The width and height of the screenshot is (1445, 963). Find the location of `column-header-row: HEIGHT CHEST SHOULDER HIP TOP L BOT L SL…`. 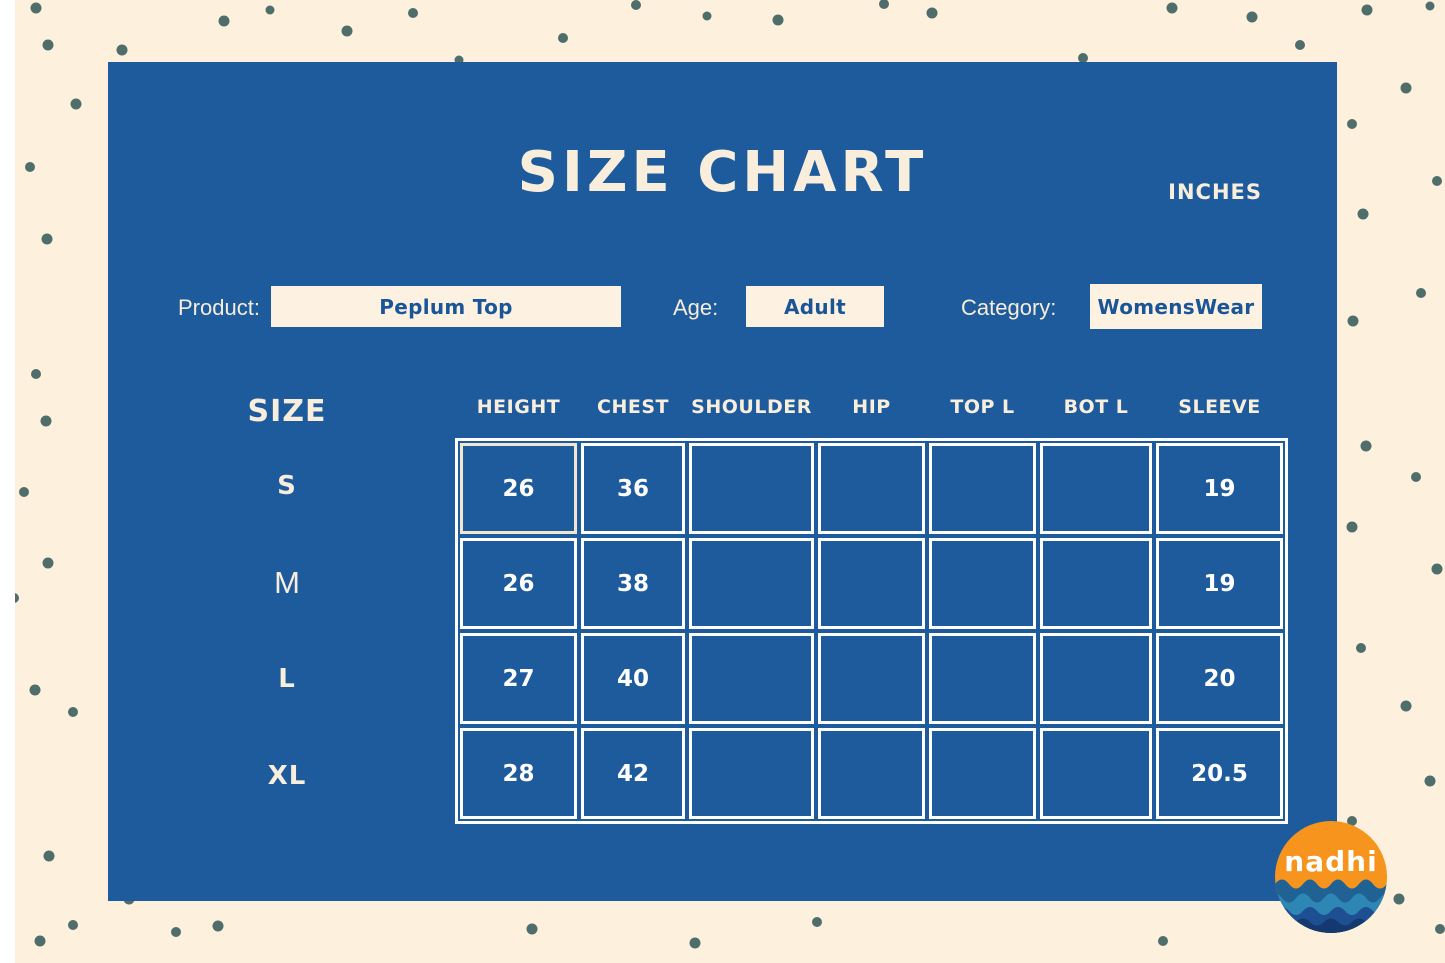

column-header-row: HEIGHT CHEST SHOULDER HIP TOP L BOT L SL… is located at coordinates (871, 407).